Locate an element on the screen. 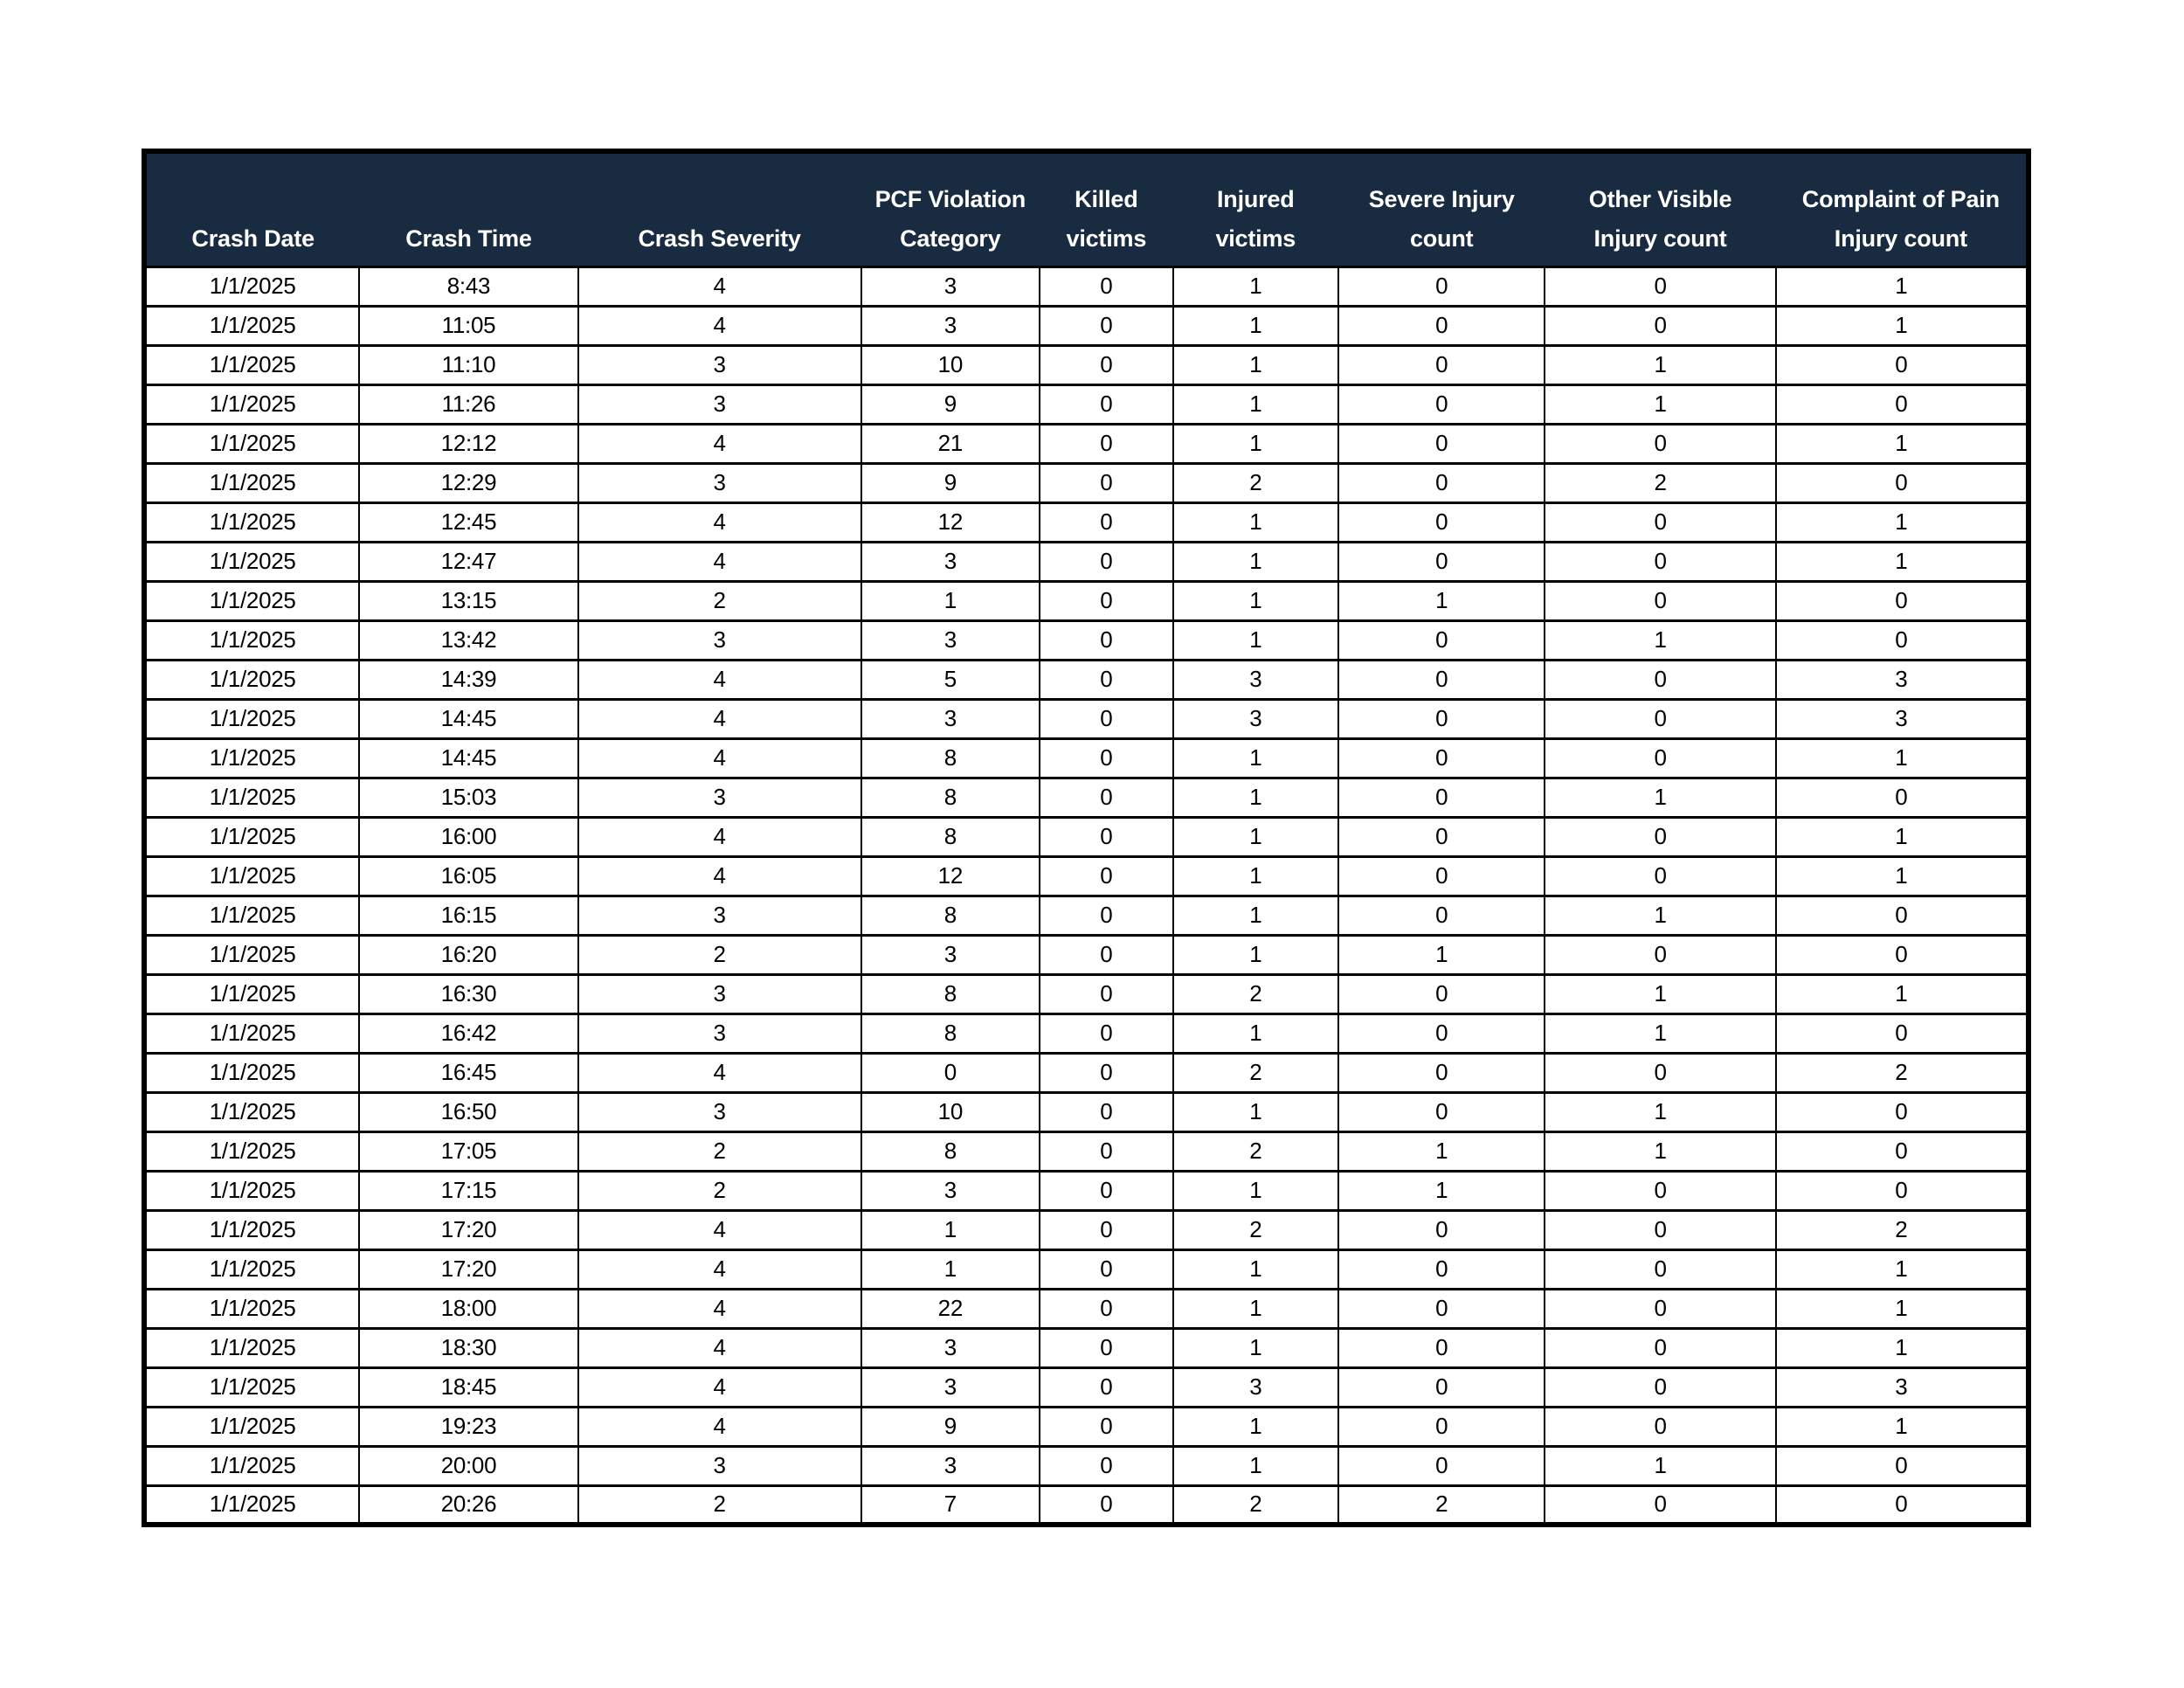 This screenshot has width=2184, height=1688. cell-crash-time: 16:15 is located at coordinates (468, 915).